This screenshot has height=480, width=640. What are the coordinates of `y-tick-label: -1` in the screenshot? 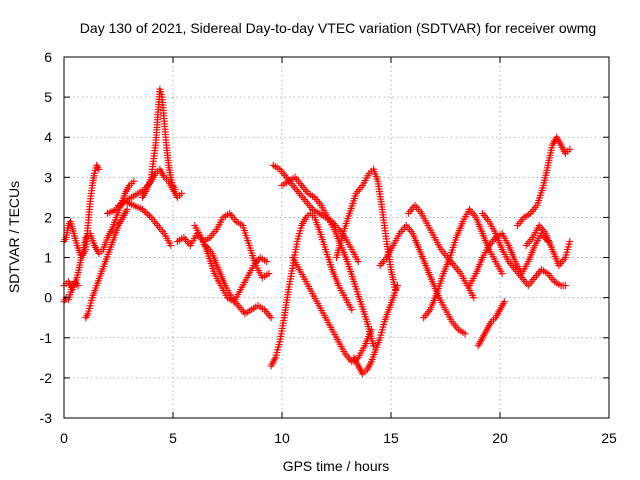 It's located at (46, 338).